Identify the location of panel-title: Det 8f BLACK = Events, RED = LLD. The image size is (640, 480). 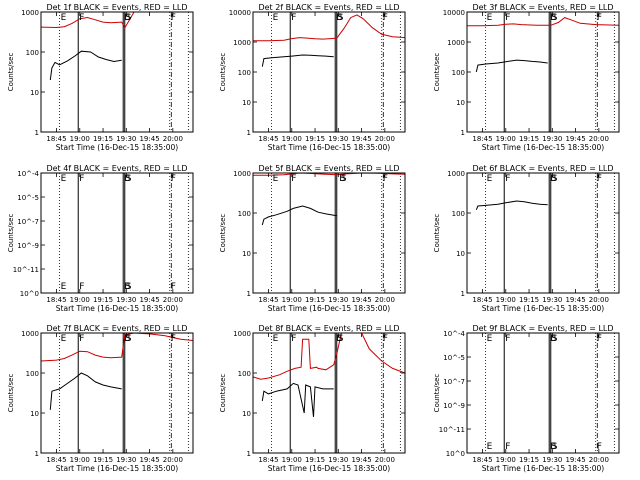
(328, 328).